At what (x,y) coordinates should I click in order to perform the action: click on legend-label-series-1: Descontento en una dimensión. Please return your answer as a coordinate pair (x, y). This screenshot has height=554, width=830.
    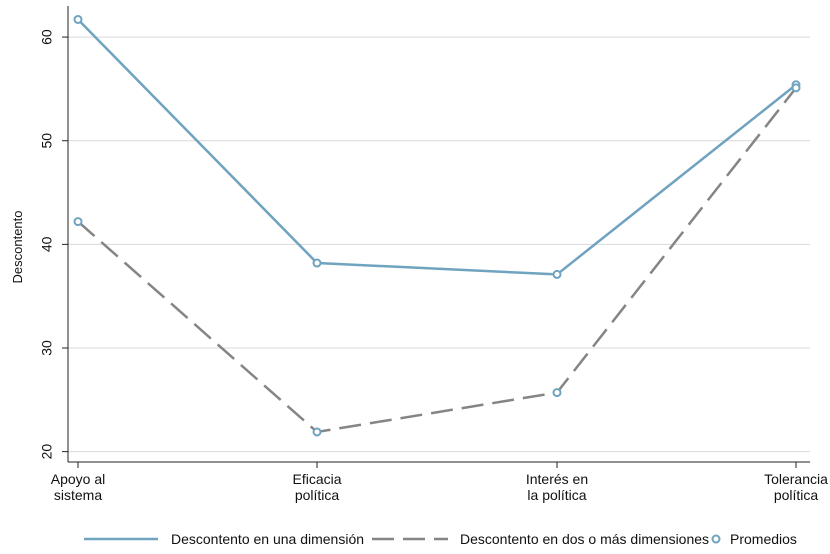
    Looking at the image, I should click on (267, 539).